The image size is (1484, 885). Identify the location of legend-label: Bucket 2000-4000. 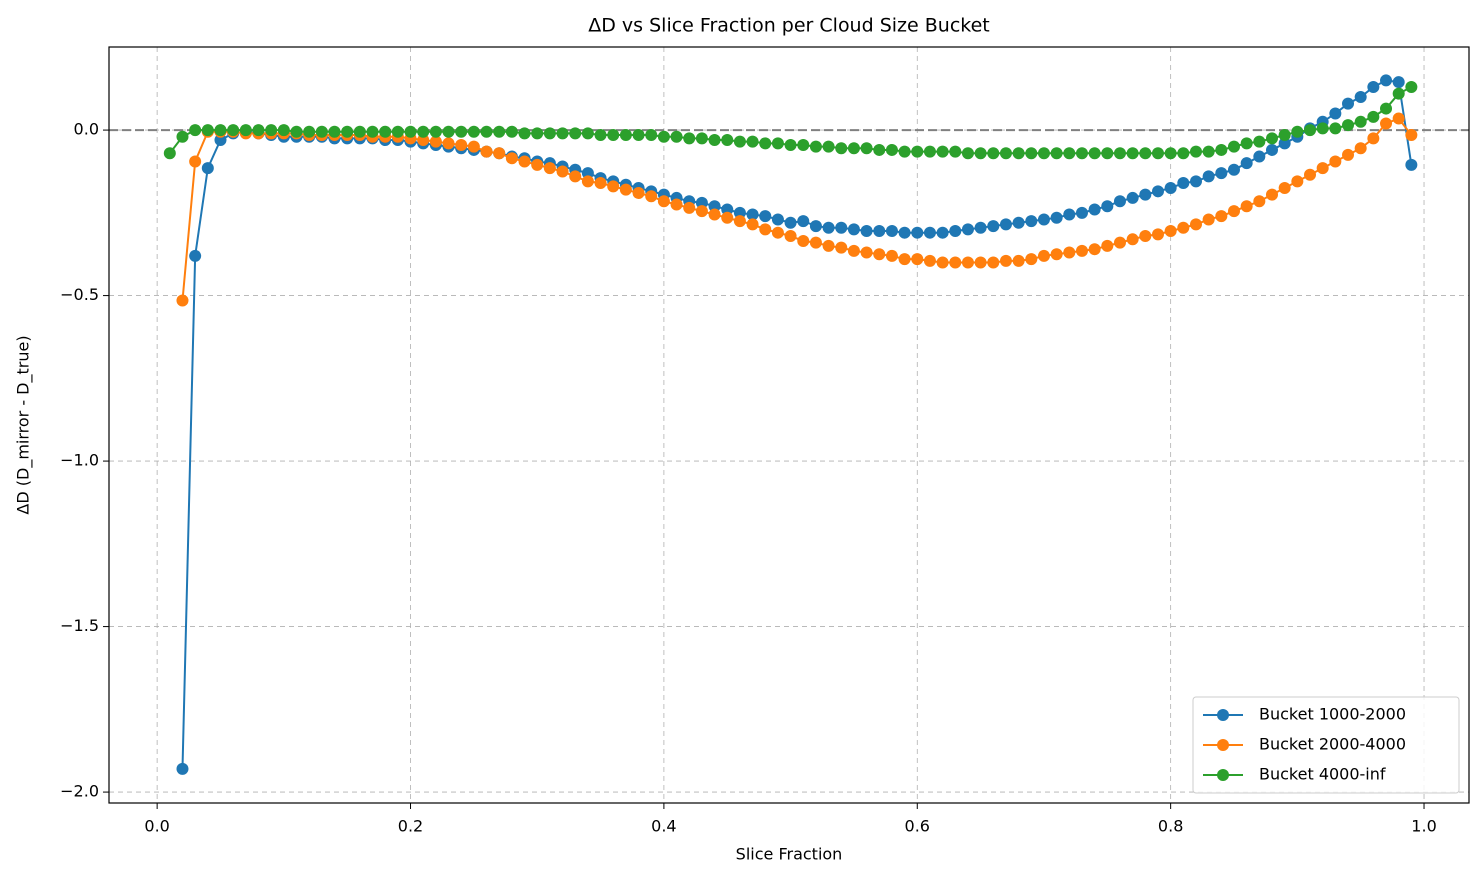
(1332, 744).